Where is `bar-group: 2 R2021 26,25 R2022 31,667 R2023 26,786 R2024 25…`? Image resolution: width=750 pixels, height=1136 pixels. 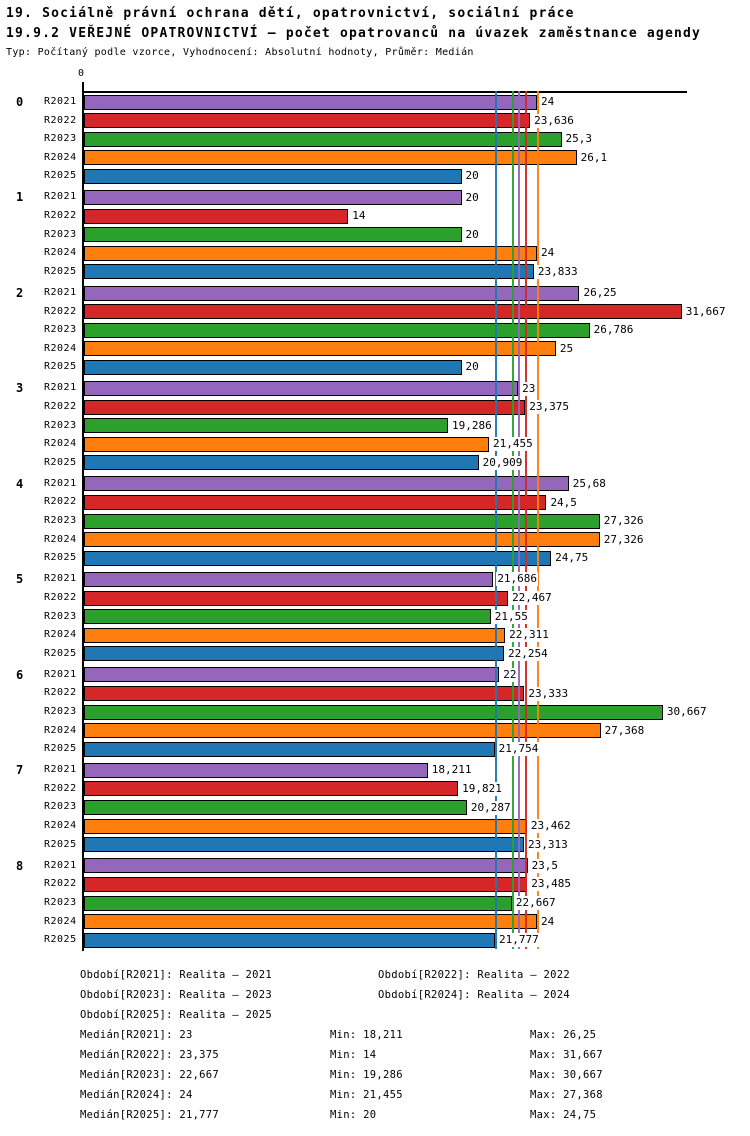 bar-group: 2 R2021 26,25 R2022 31,667 R2023 26,786 R2024 25… is located at coordinates (375, 330).